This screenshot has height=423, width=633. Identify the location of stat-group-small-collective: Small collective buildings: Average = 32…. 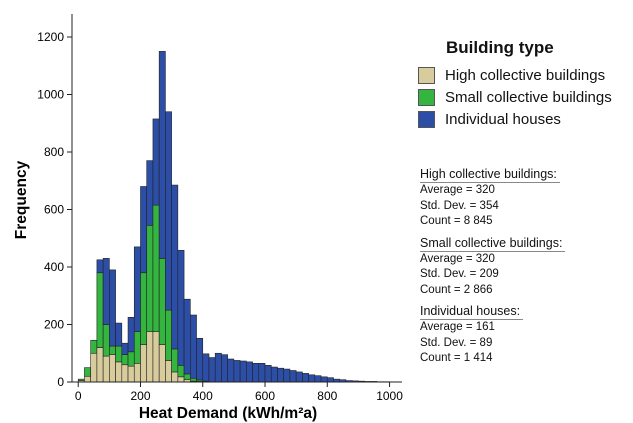
(520, 266).